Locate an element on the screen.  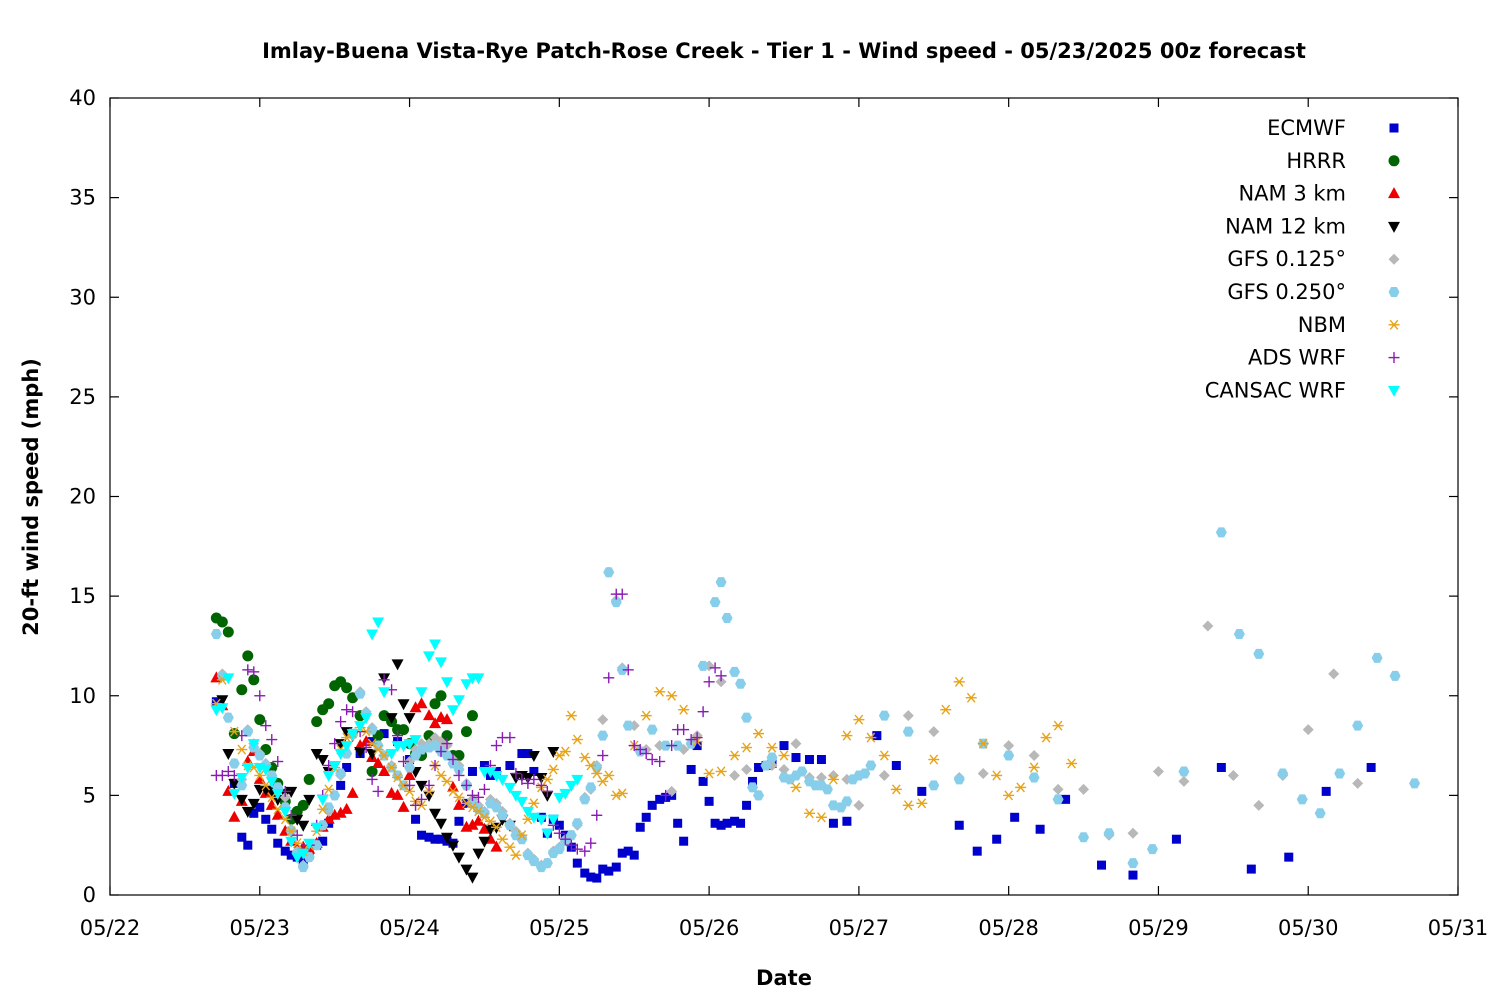
legend-label: GFS 0.250° is located at coordinates (1286, 292).